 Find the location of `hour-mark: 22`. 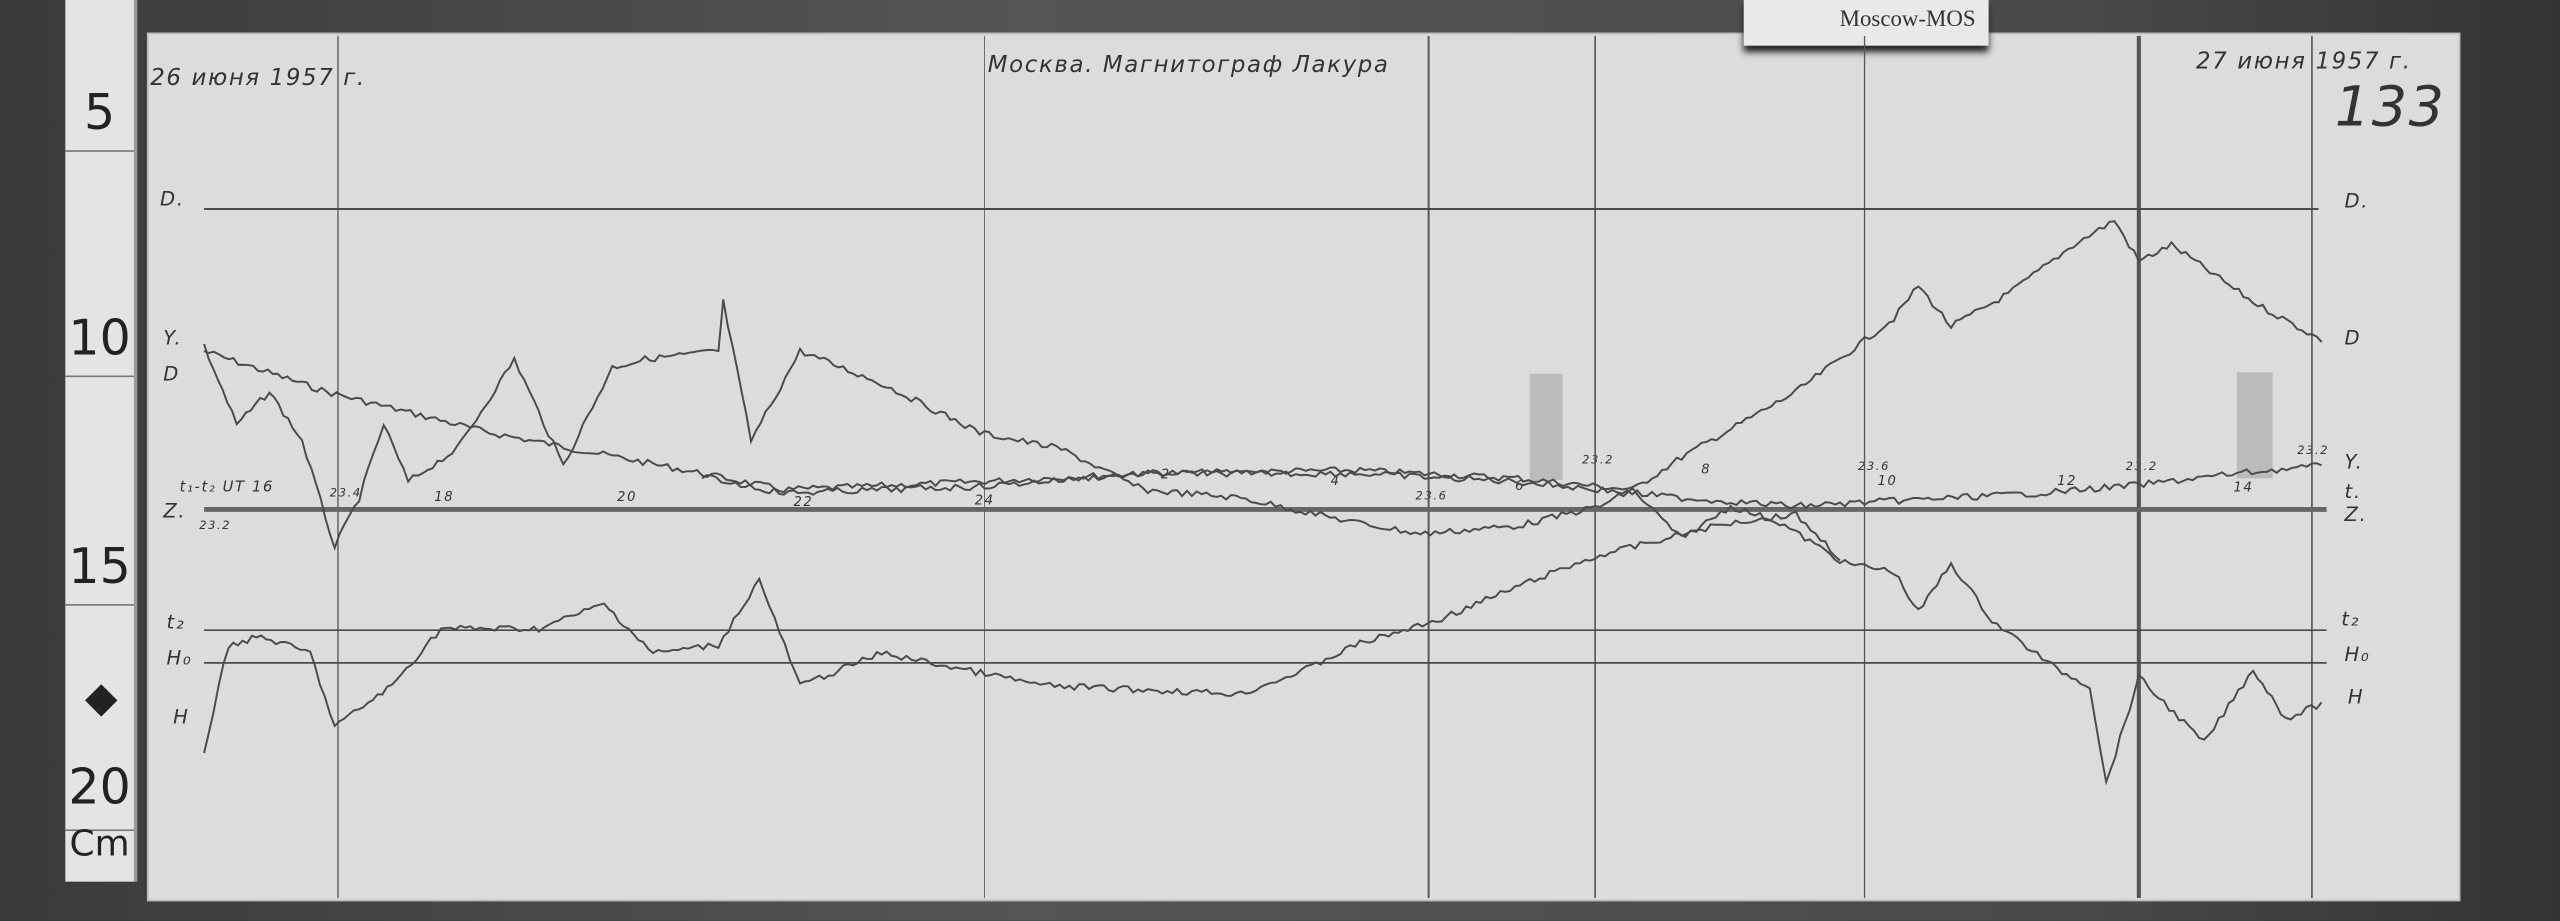

hour-mark: 22 is located at coordinates (803, 502).